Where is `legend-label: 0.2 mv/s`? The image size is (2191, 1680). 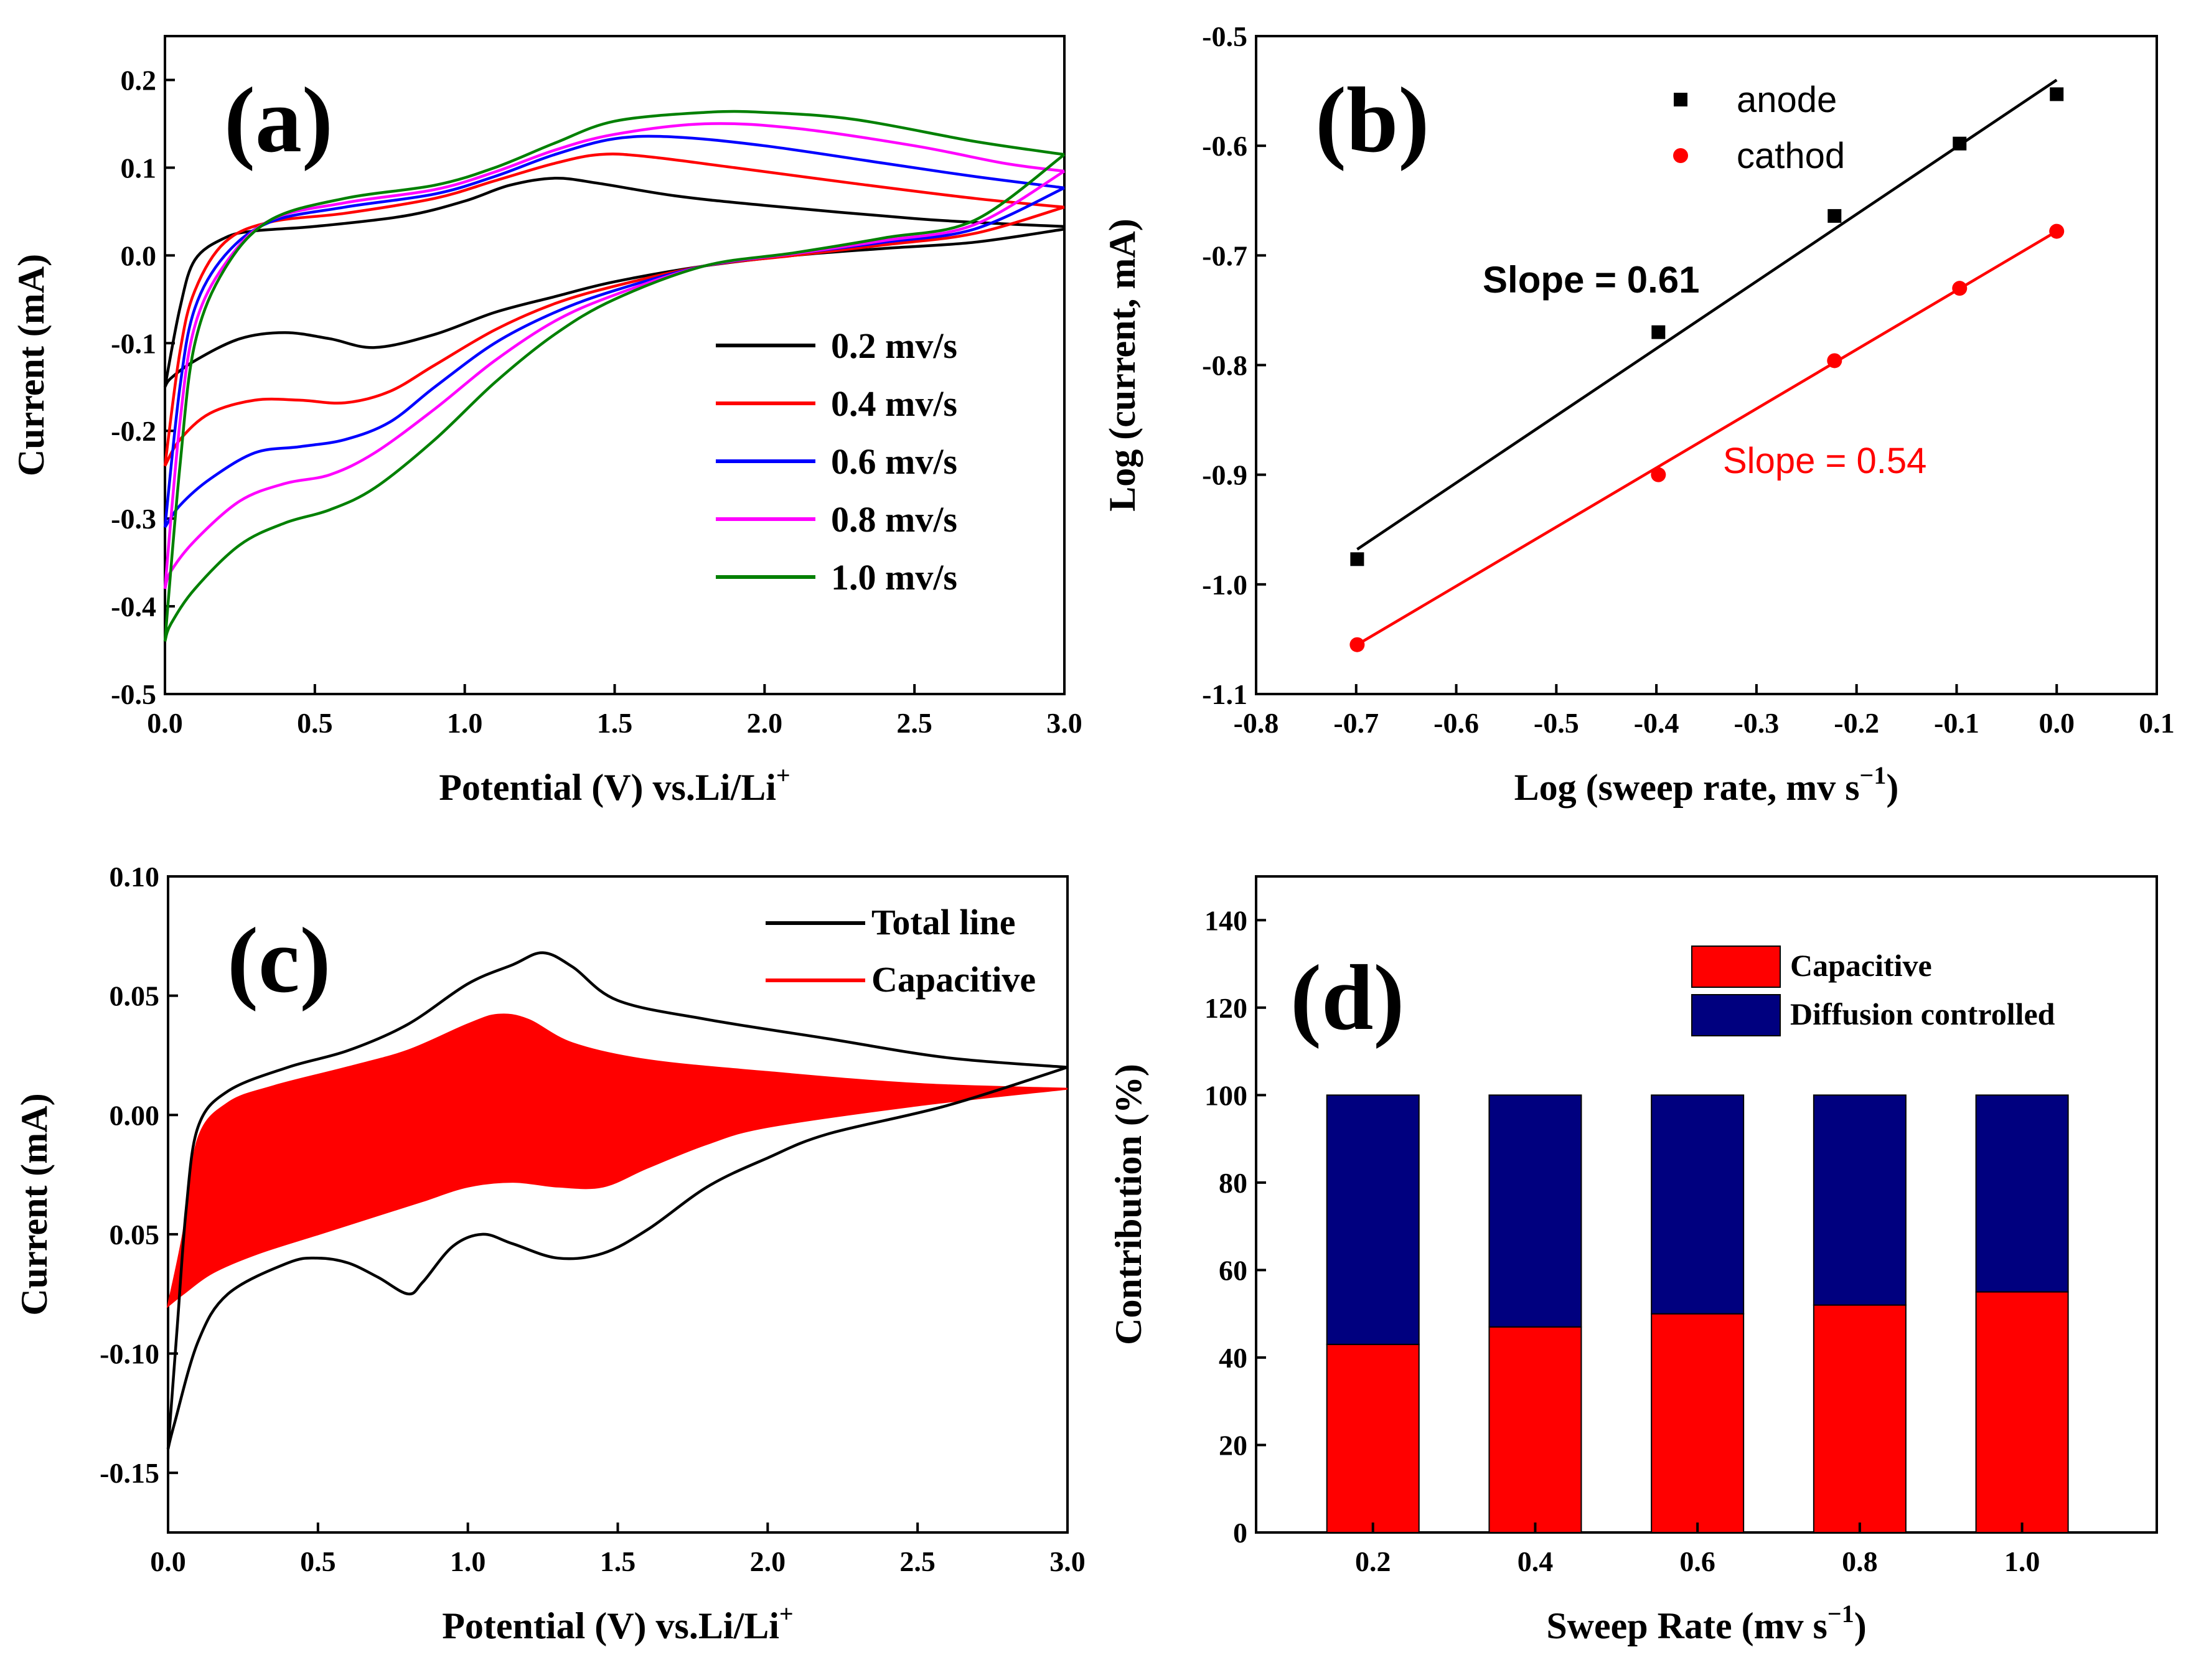 legend-label: 0.2 mv/s is located at coordinates (894, 346).